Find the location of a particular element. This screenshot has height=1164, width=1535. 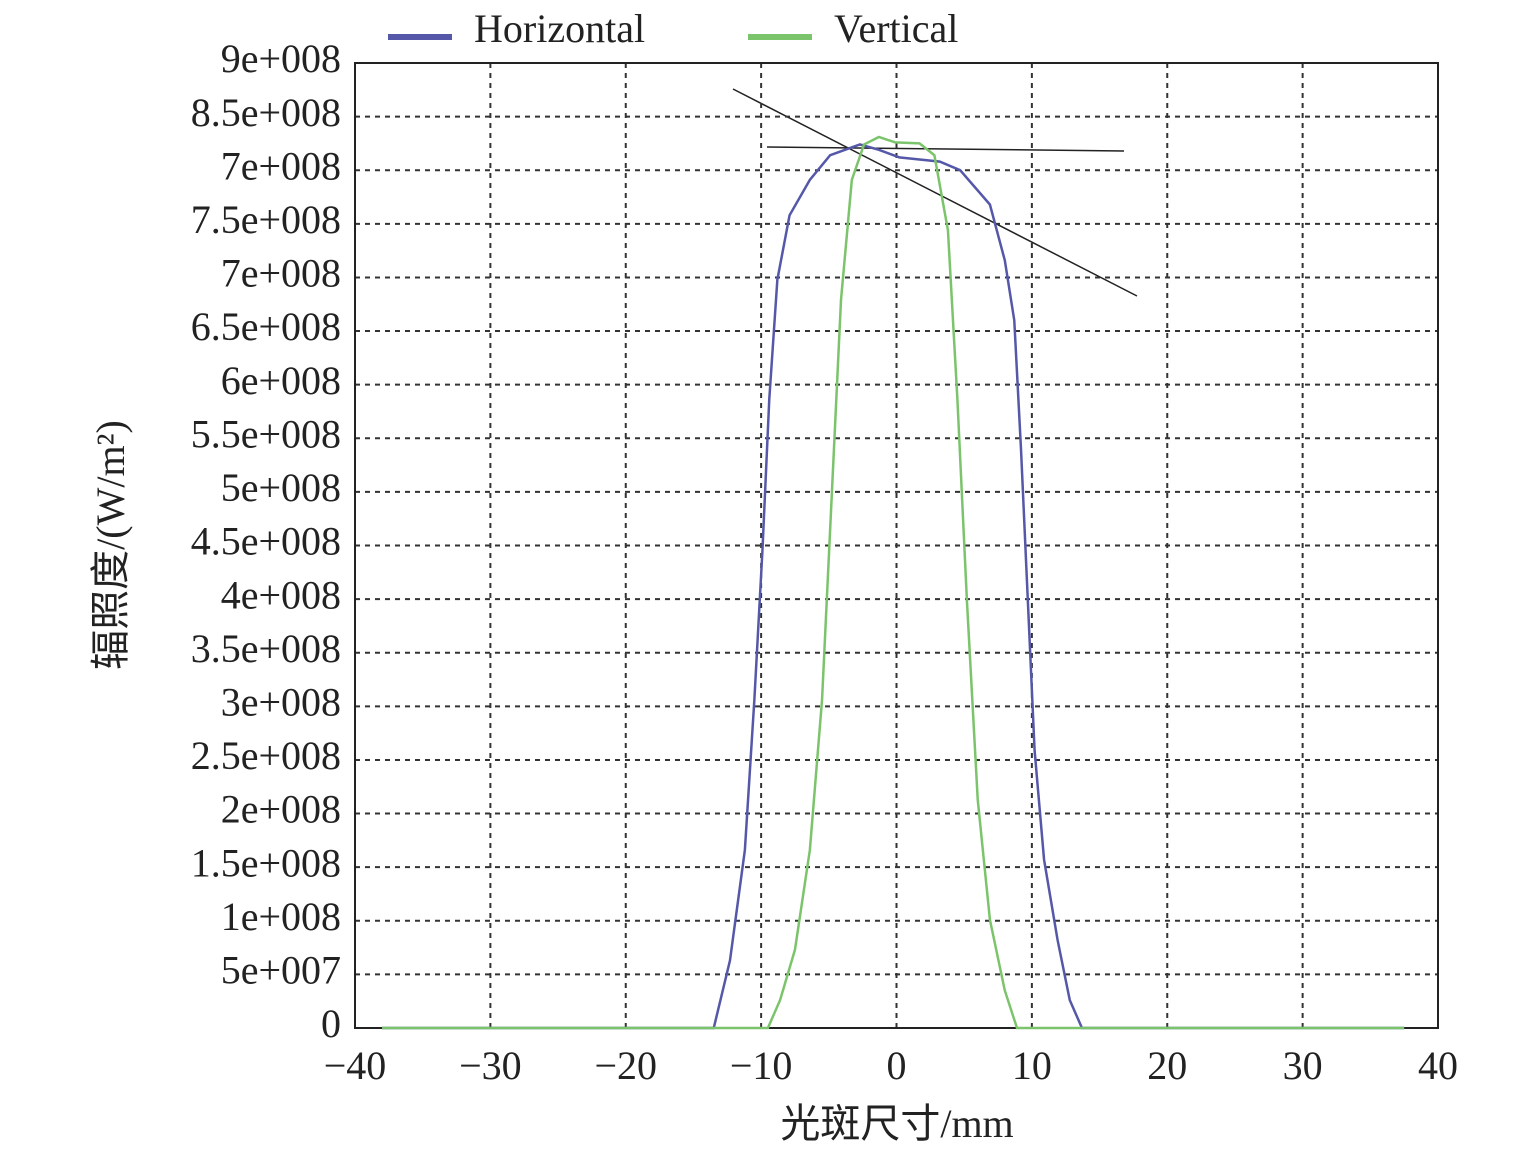

y-tick-label: 3.5e+008 is located at coordinates (266, 648).